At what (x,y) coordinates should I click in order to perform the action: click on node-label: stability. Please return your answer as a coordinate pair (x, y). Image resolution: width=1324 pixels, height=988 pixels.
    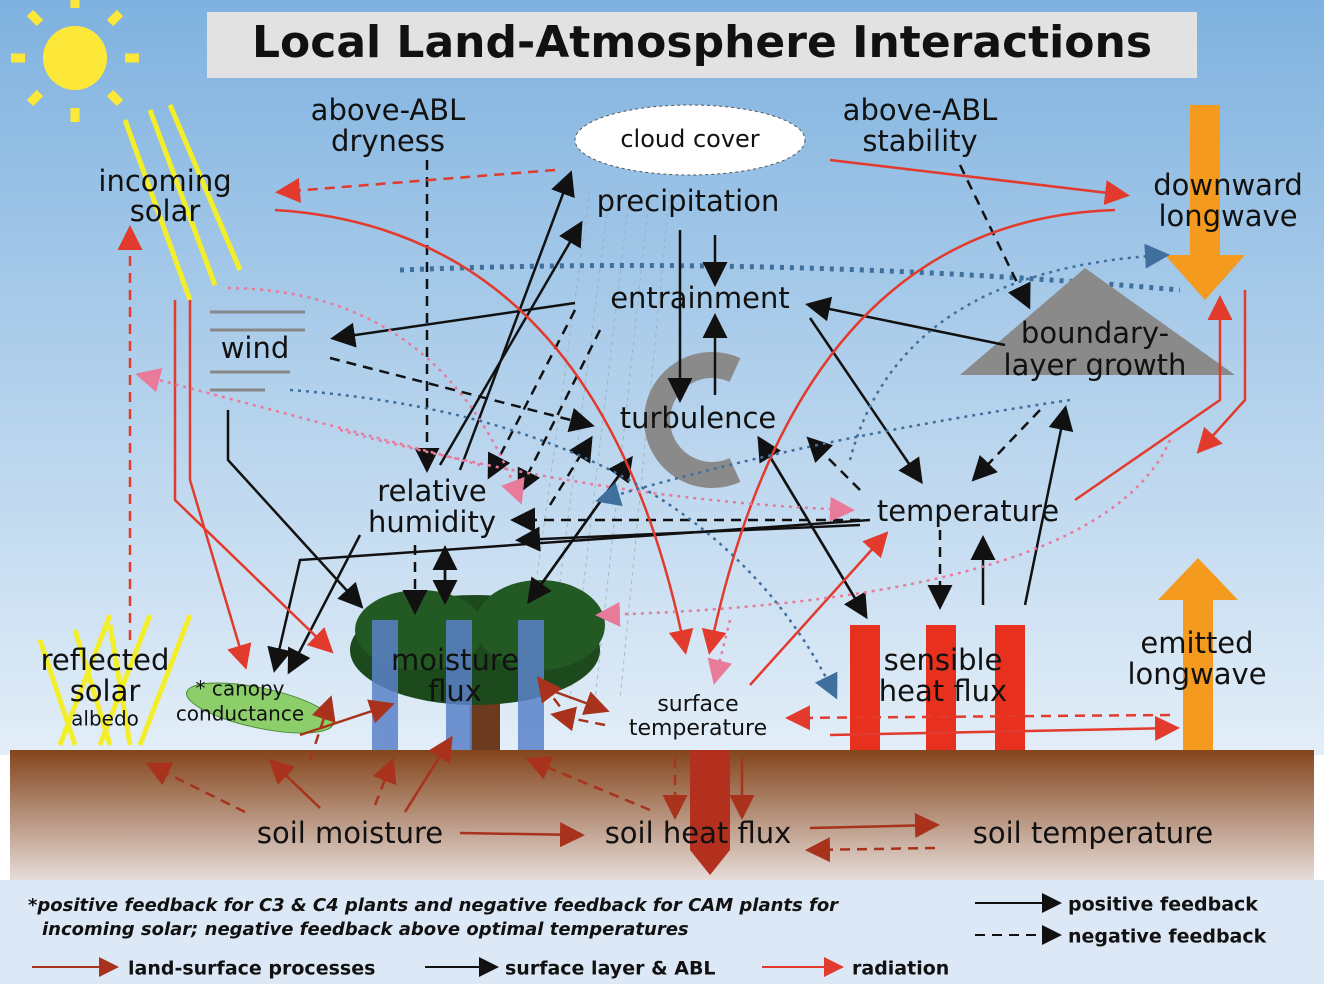
    Looking at the image, I should click on (919, 141).